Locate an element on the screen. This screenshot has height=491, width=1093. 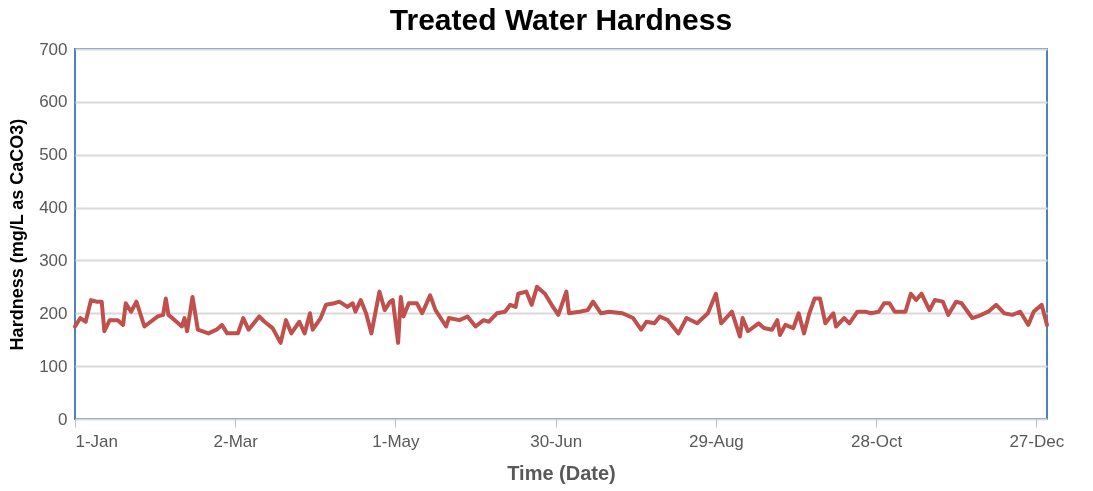
y-tick-label: 500 is located at coordinates (53, 155).